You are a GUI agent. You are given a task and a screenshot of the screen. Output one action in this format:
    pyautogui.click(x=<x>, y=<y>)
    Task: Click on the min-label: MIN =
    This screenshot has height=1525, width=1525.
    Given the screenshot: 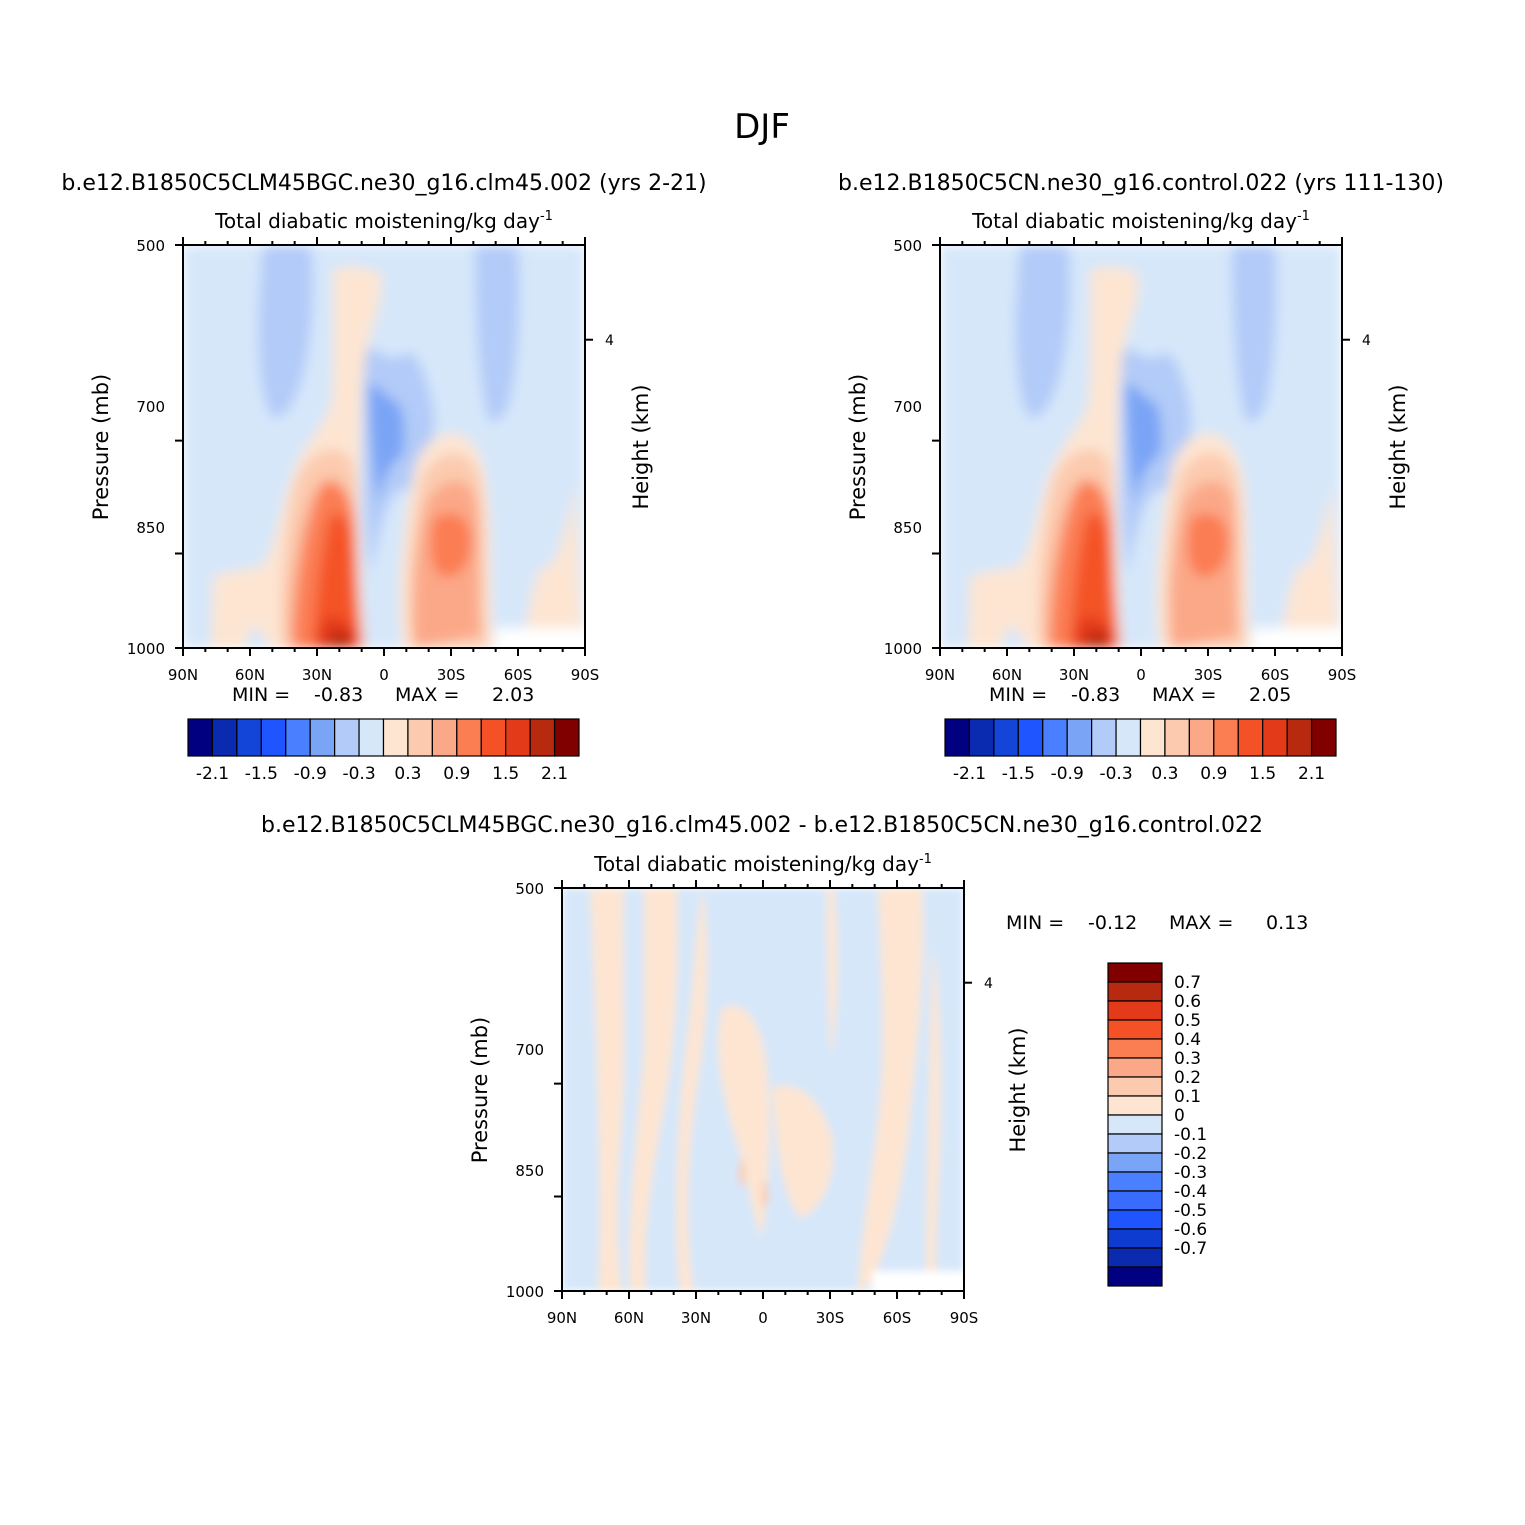 What is the action you would take?
    pyautogui.click(x=1018, y=695)
    